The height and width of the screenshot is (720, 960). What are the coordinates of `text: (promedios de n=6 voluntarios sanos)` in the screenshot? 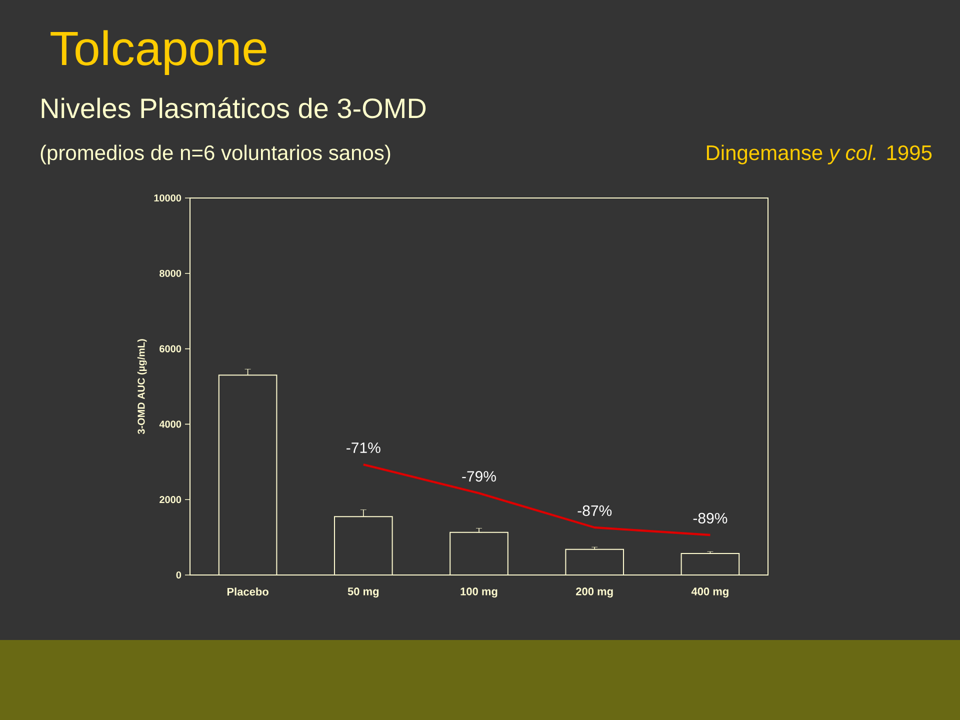 It's located at (215, 154).